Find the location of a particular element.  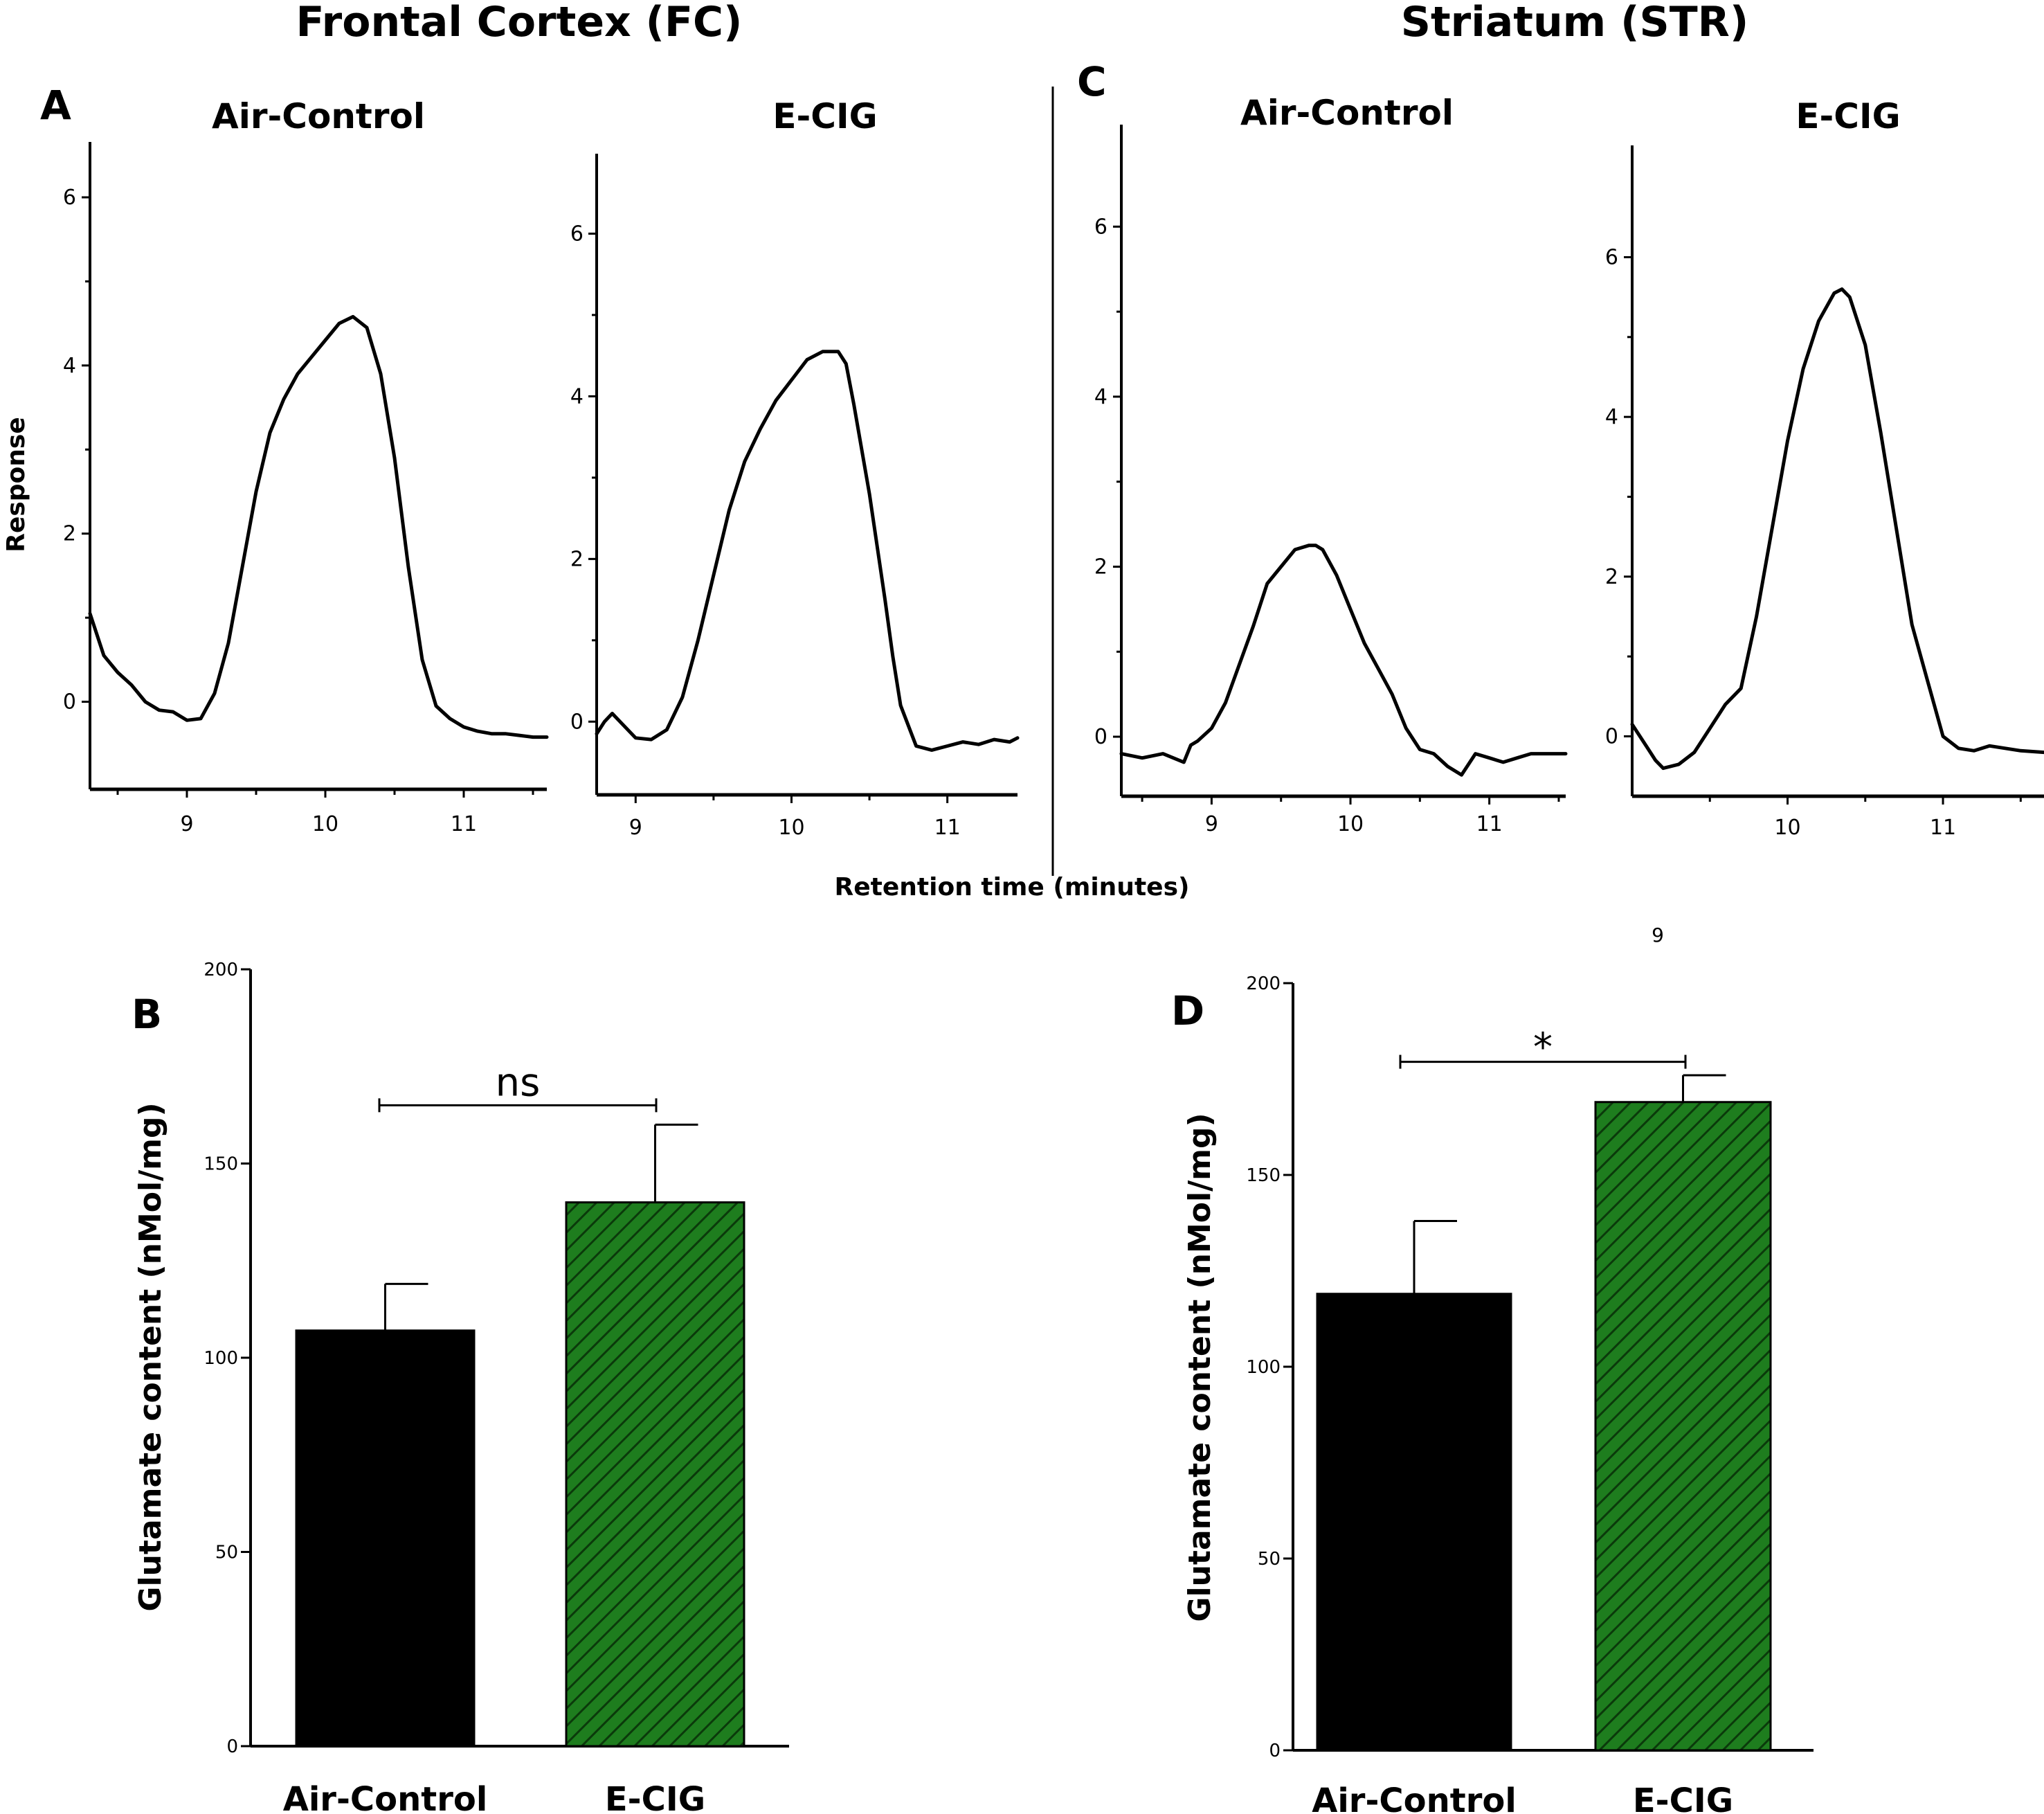

significance-label: ns is located at coordinates (518, 1082).